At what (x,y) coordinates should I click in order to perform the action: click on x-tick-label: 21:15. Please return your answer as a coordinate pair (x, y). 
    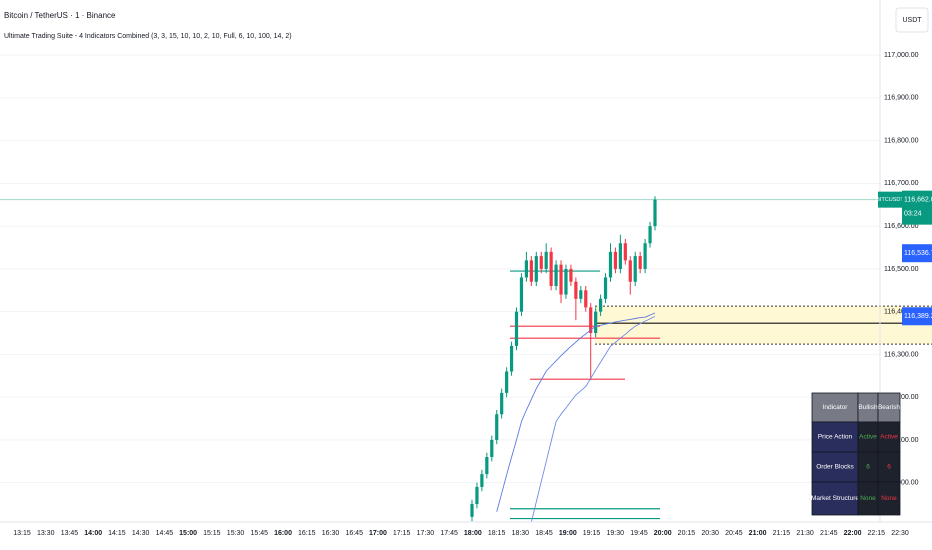
    Looking at the image, I should click on (782, 533).